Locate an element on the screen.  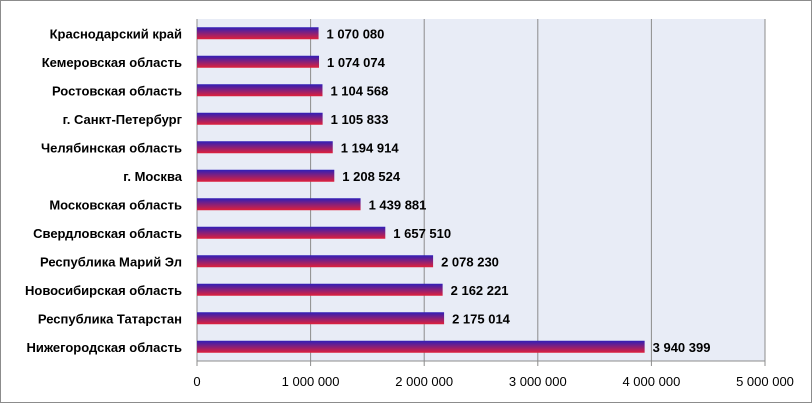
data-label: 1 070 080 is located at coordinates (356, 33).